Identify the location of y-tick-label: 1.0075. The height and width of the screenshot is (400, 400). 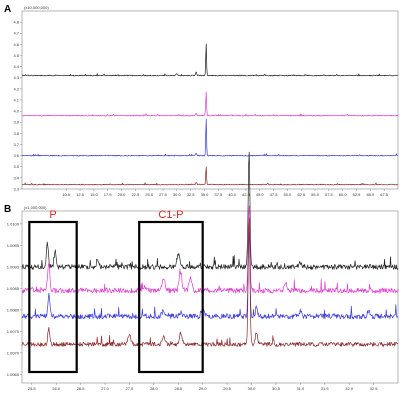
(13, 331).